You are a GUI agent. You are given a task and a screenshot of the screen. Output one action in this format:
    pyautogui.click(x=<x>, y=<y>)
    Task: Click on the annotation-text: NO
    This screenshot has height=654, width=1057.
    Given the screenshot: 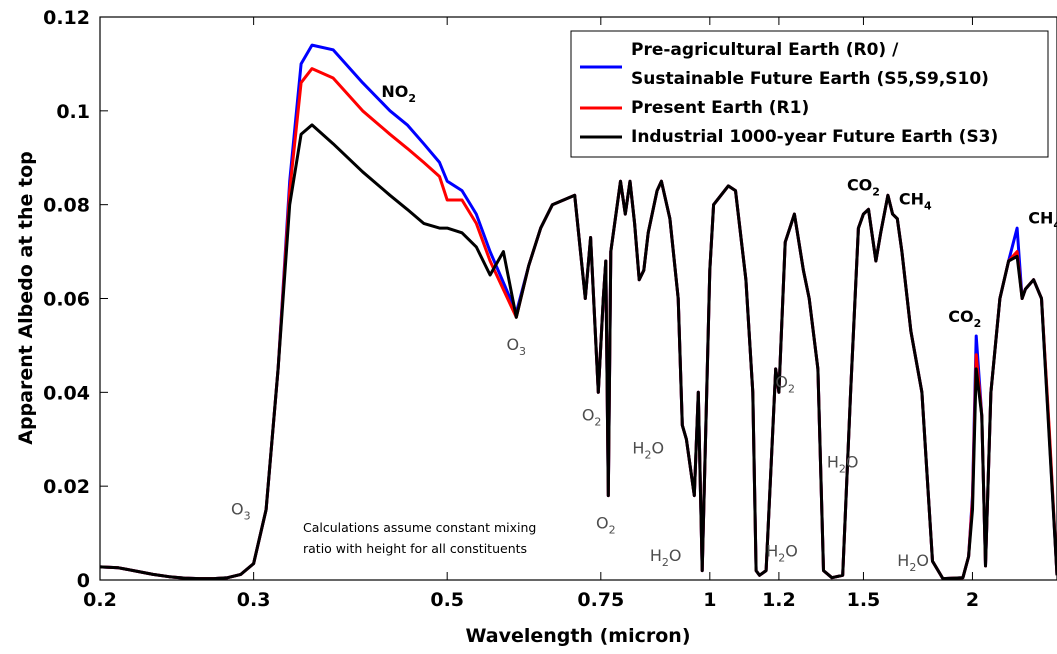 What is the action you would take?
    pyautogui.click(x=394, y=91)
    